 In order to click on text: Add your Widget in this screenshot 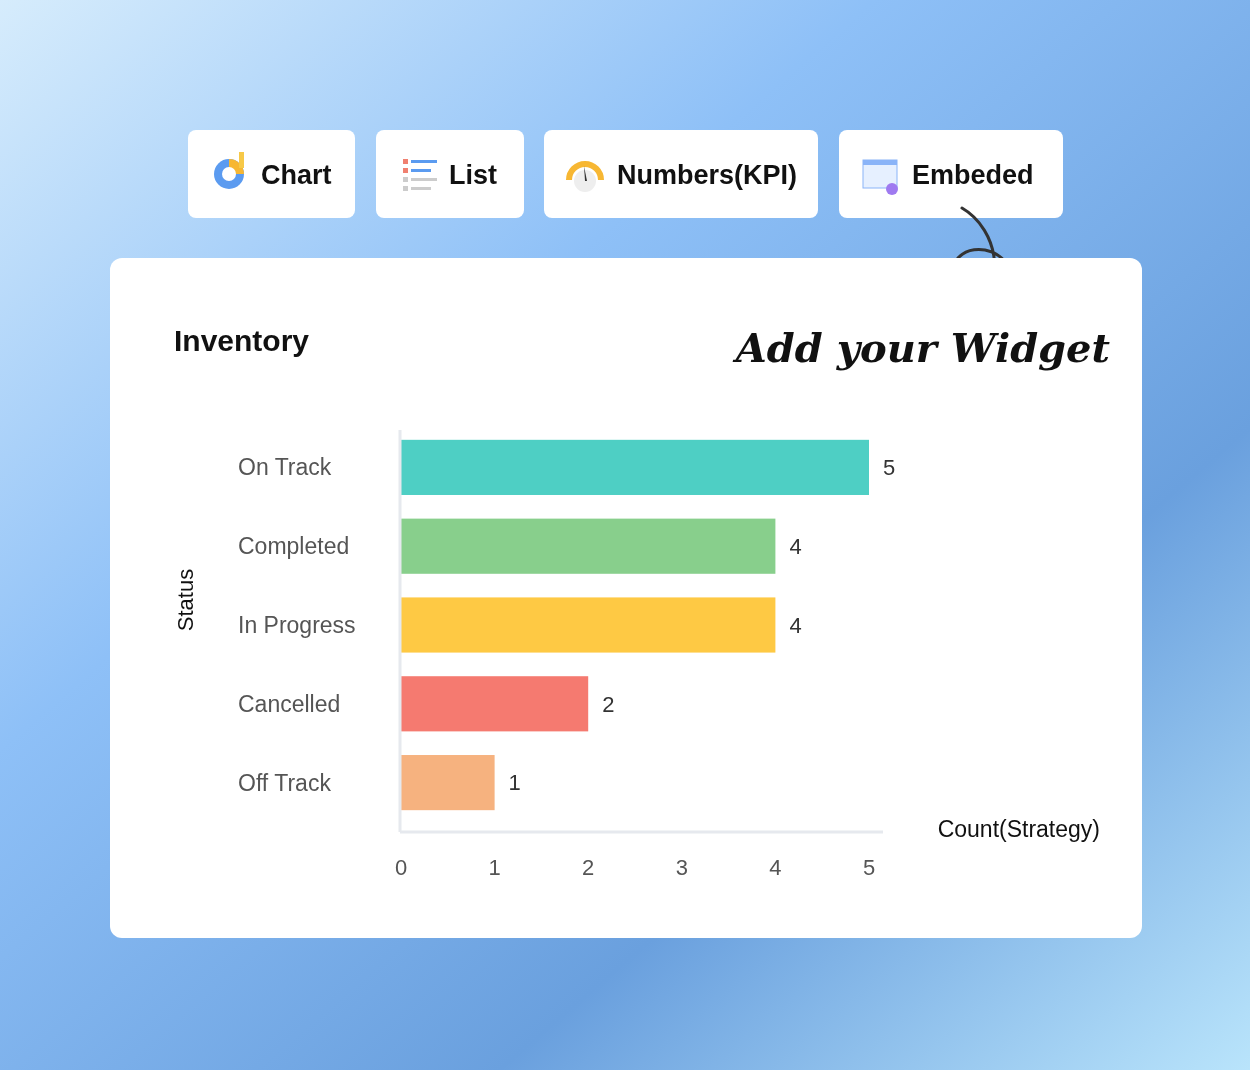, I will do `click(921, 347)`.